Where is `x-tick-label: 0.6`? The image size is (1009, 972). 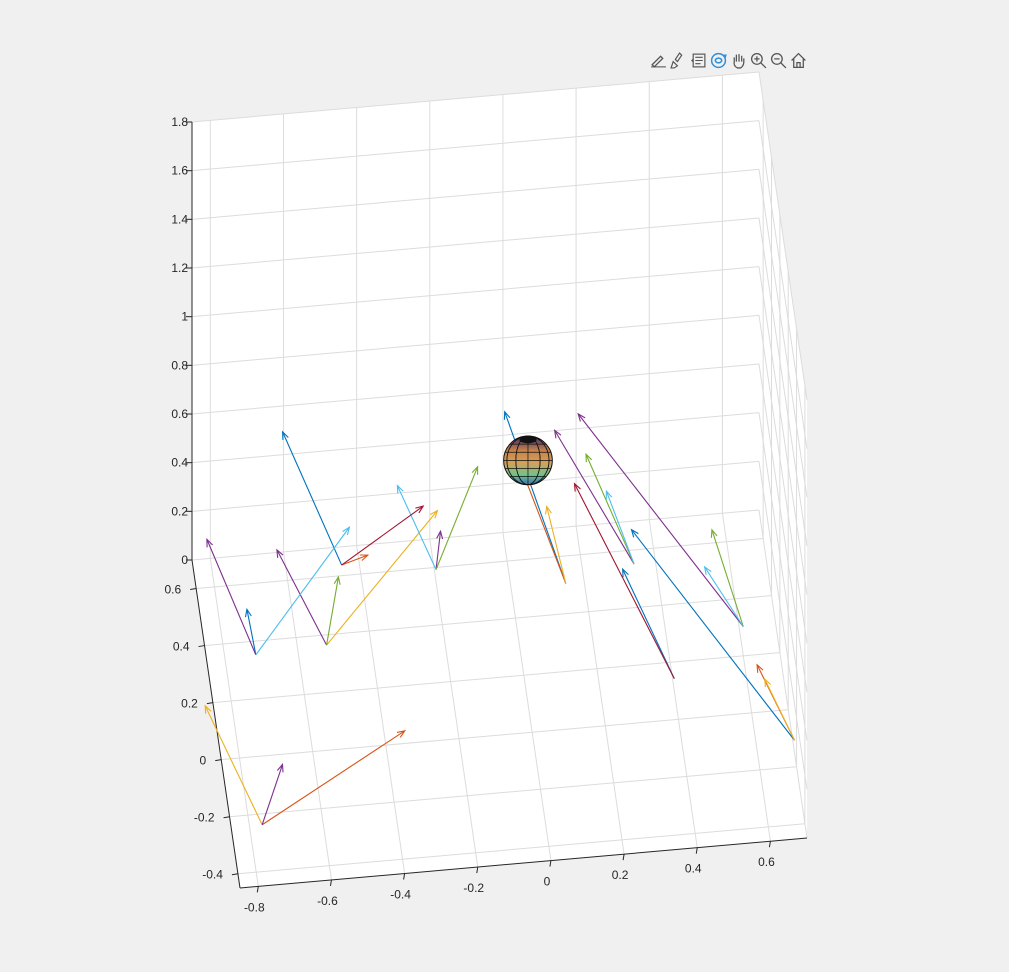
x-tick-label: 0.6 is located at coordinates (766, 862).